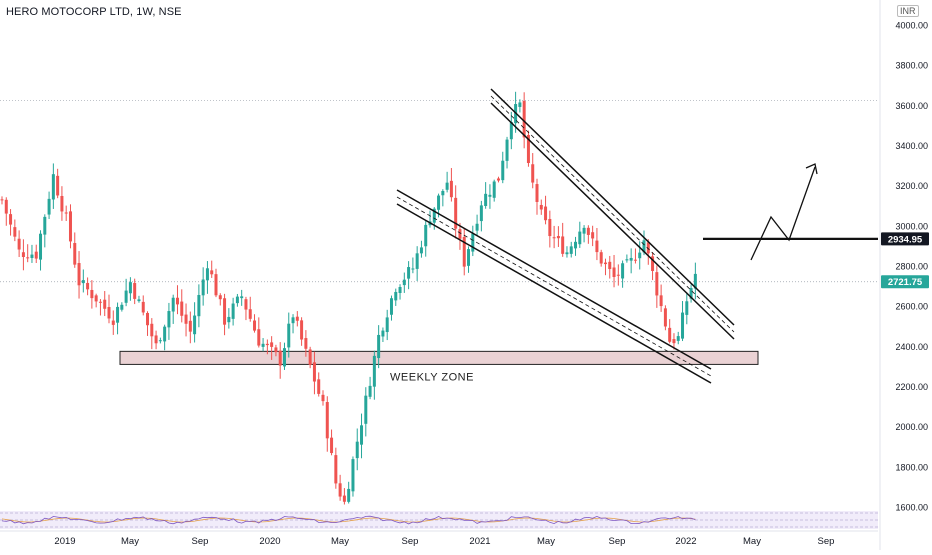  What do you see at coordinates (64, 541) in the screenshot?
I see `x-tick-label: 2019` at bounding box center [64, 541].